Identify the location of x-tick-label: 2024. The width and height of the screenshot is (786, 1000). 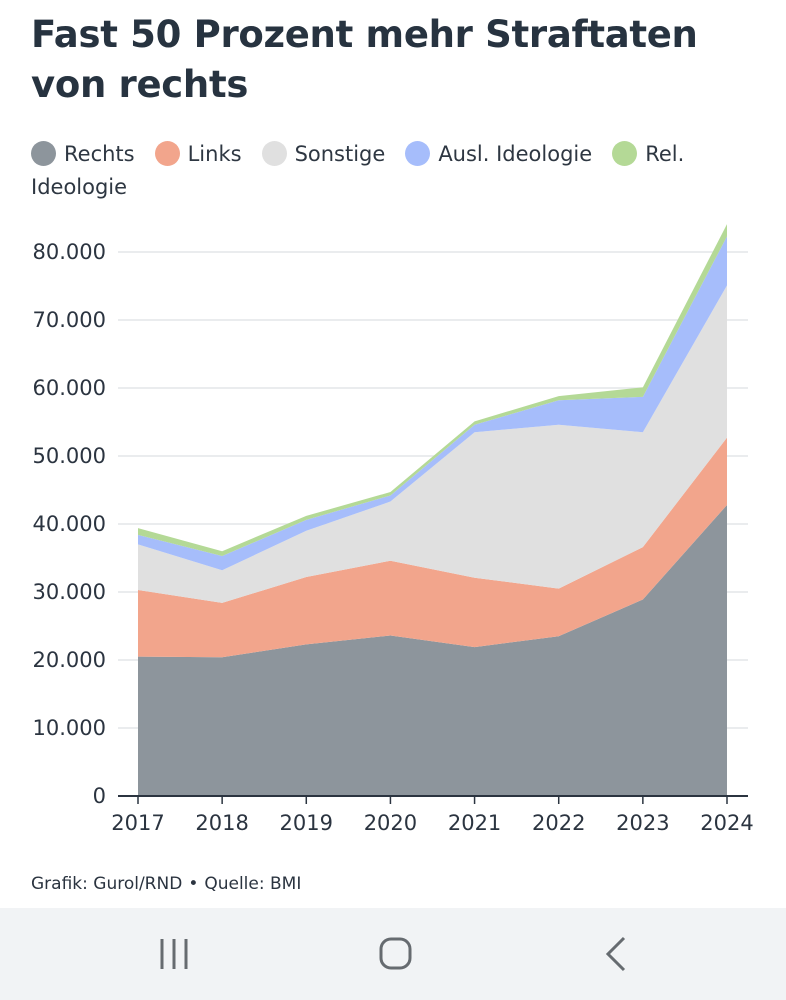
(726, 823).